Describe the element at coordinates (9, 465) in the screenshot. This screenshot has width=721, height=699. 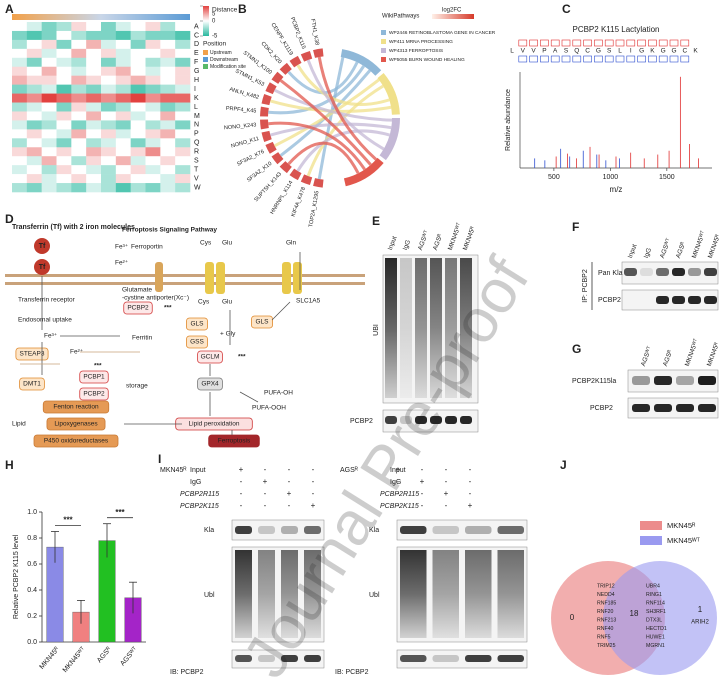
I see `panel-label: H` at that location.